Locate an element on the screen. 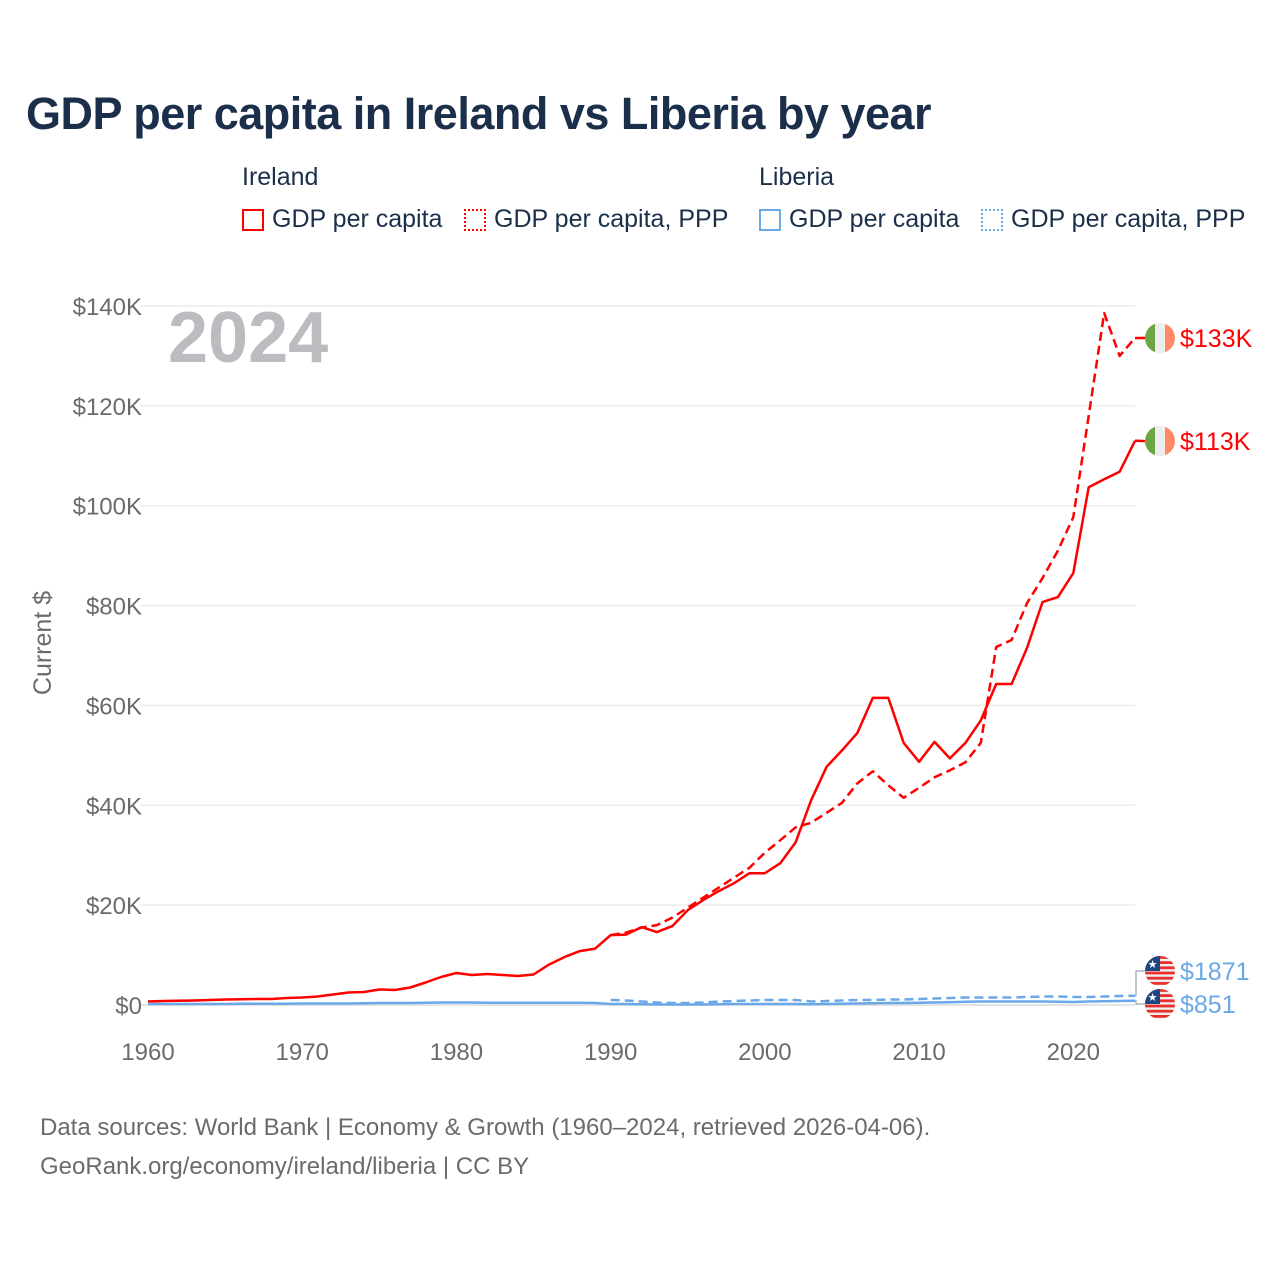  legend-liberia-gdp: GDP per capita is located at coordinates (859, 219).